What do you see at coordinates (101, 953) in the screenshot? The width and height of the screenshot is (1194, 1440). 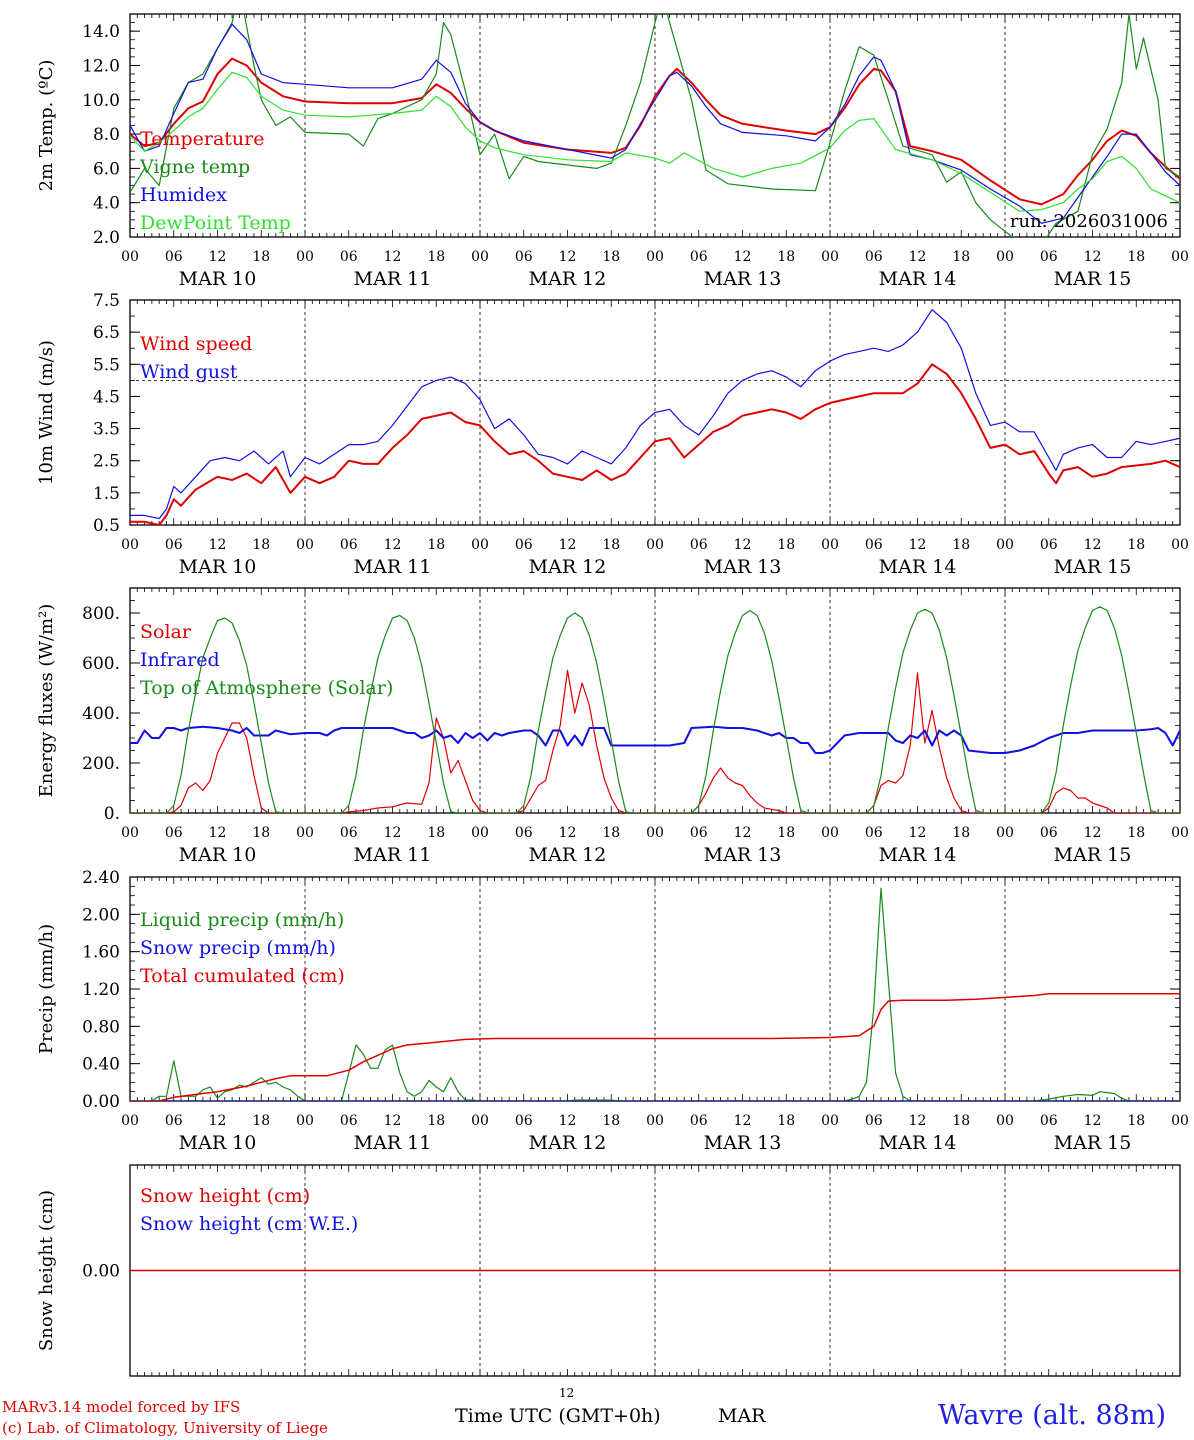 I see `y-tick-label: 1.60` at bounding box center [101, 953].